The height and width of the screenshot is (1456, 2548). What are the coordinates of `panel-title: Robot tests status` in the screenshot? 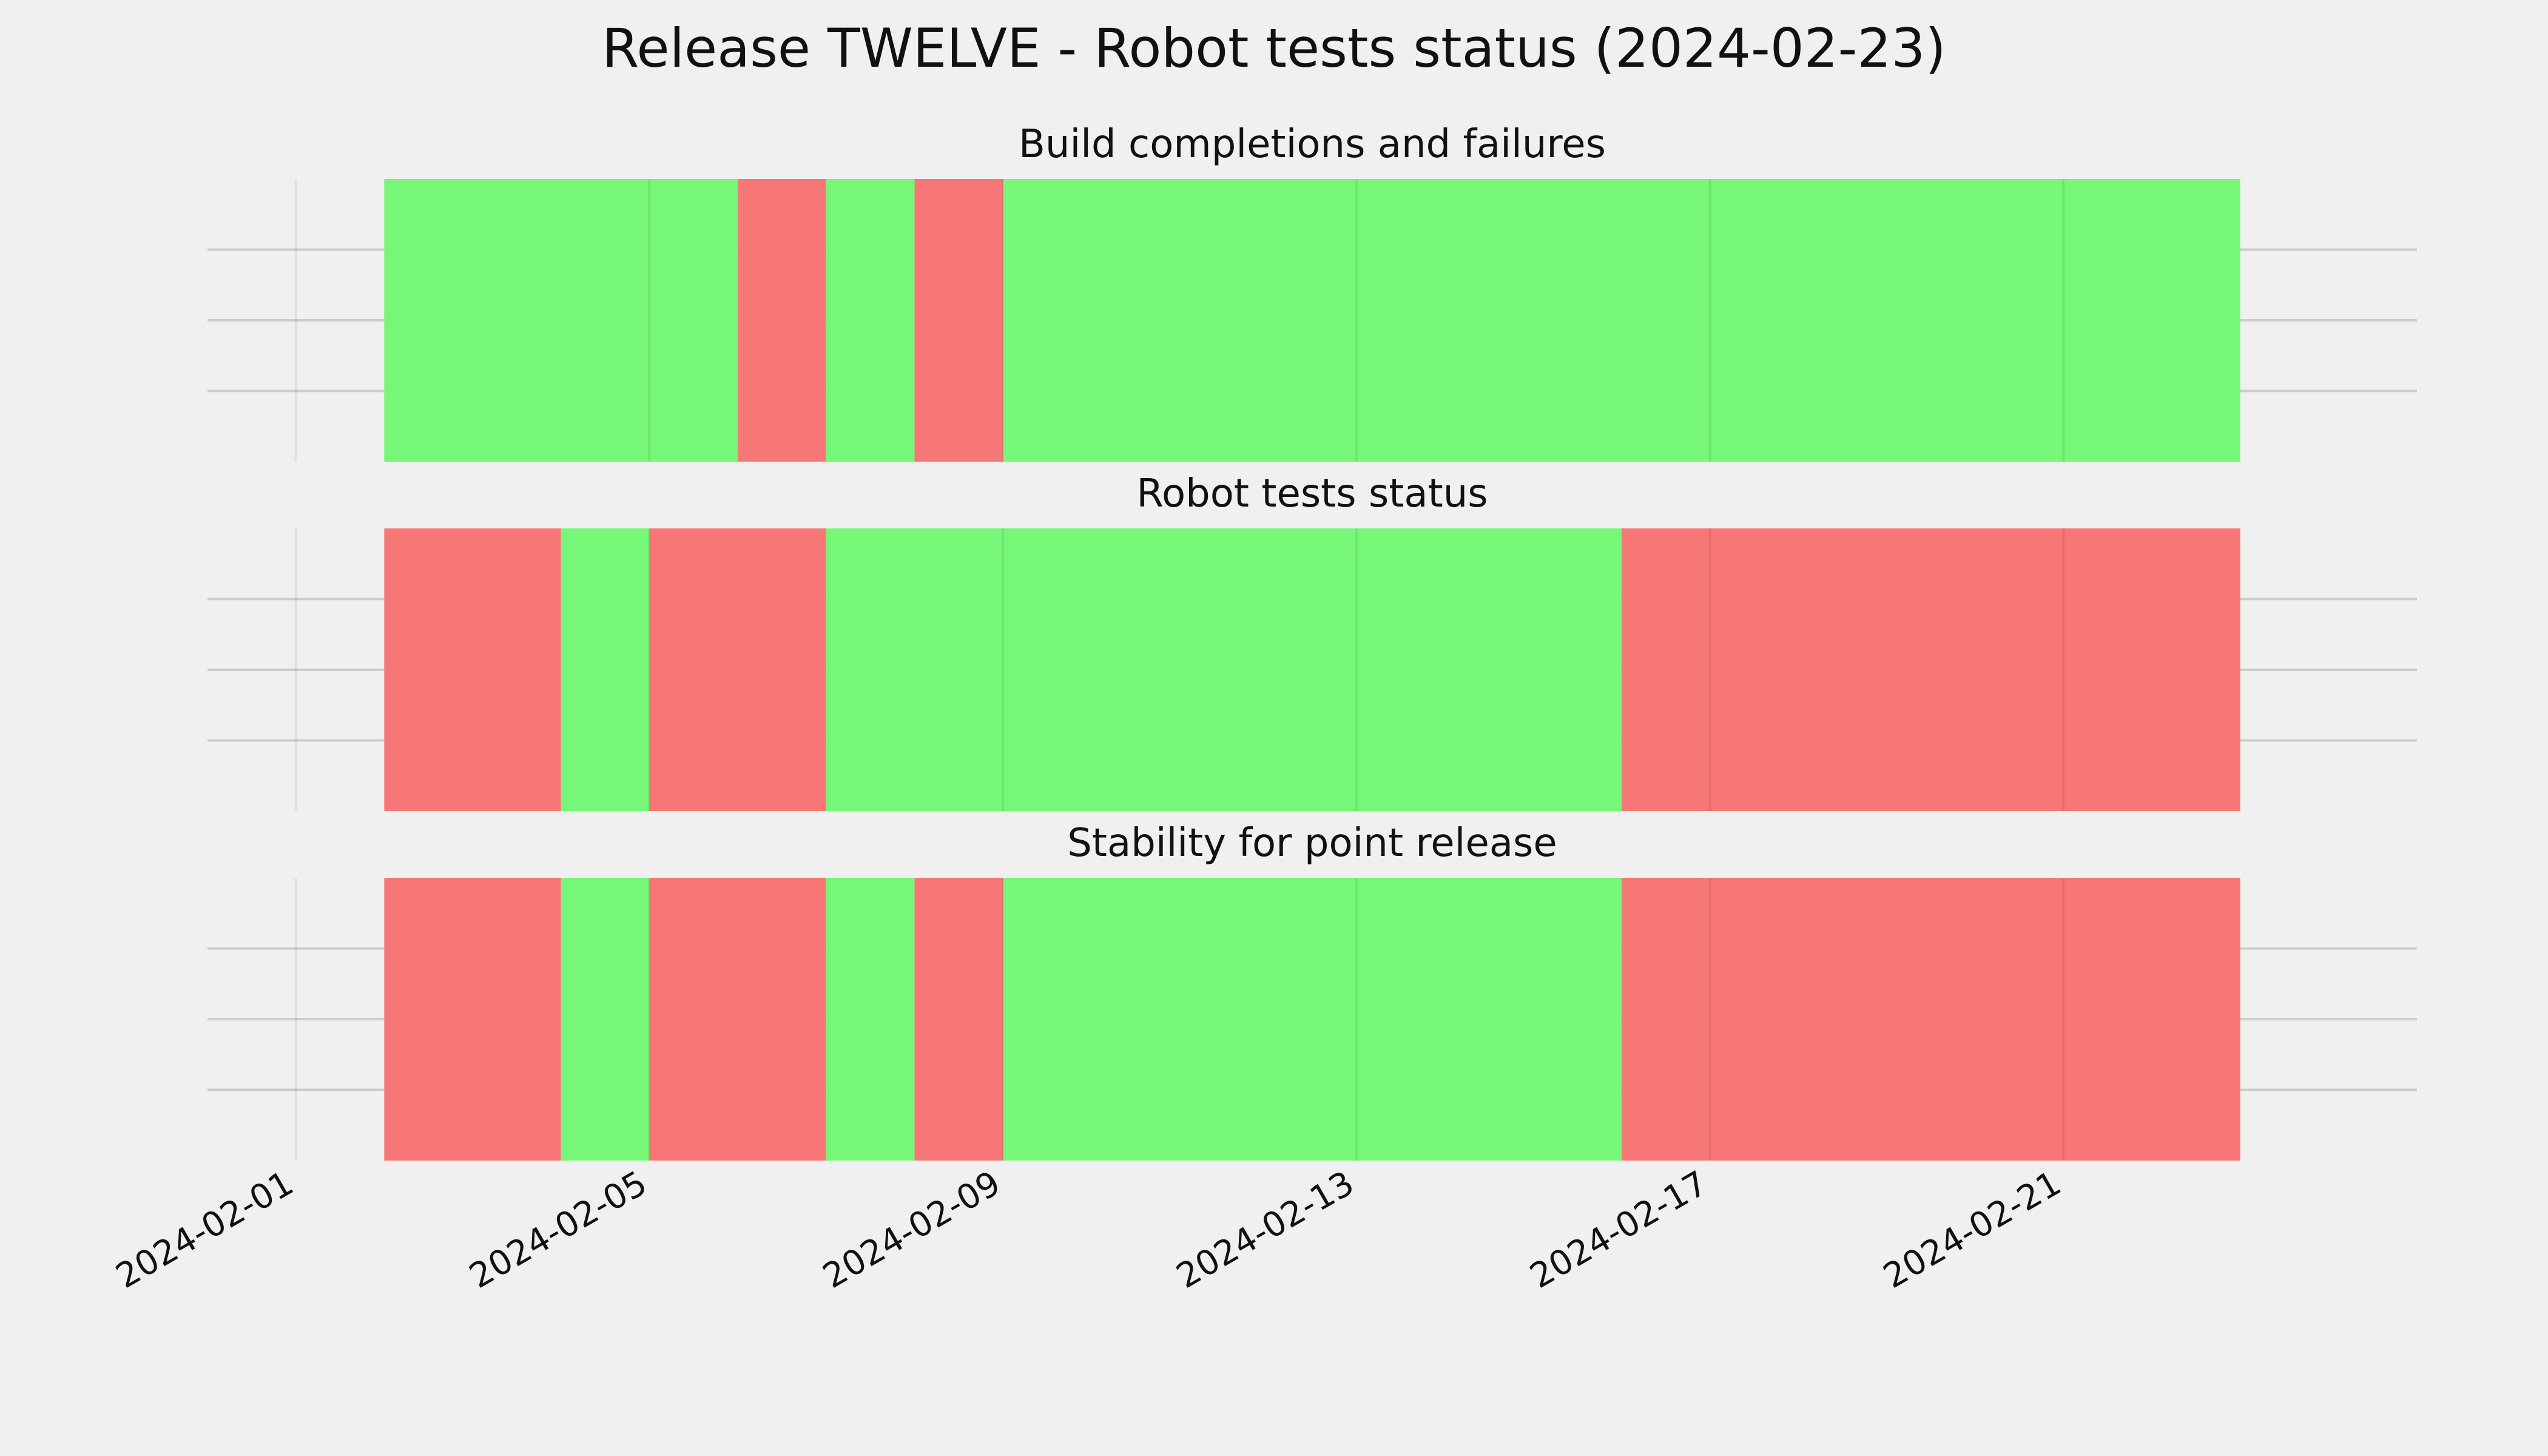 It's located at (1312, 493).